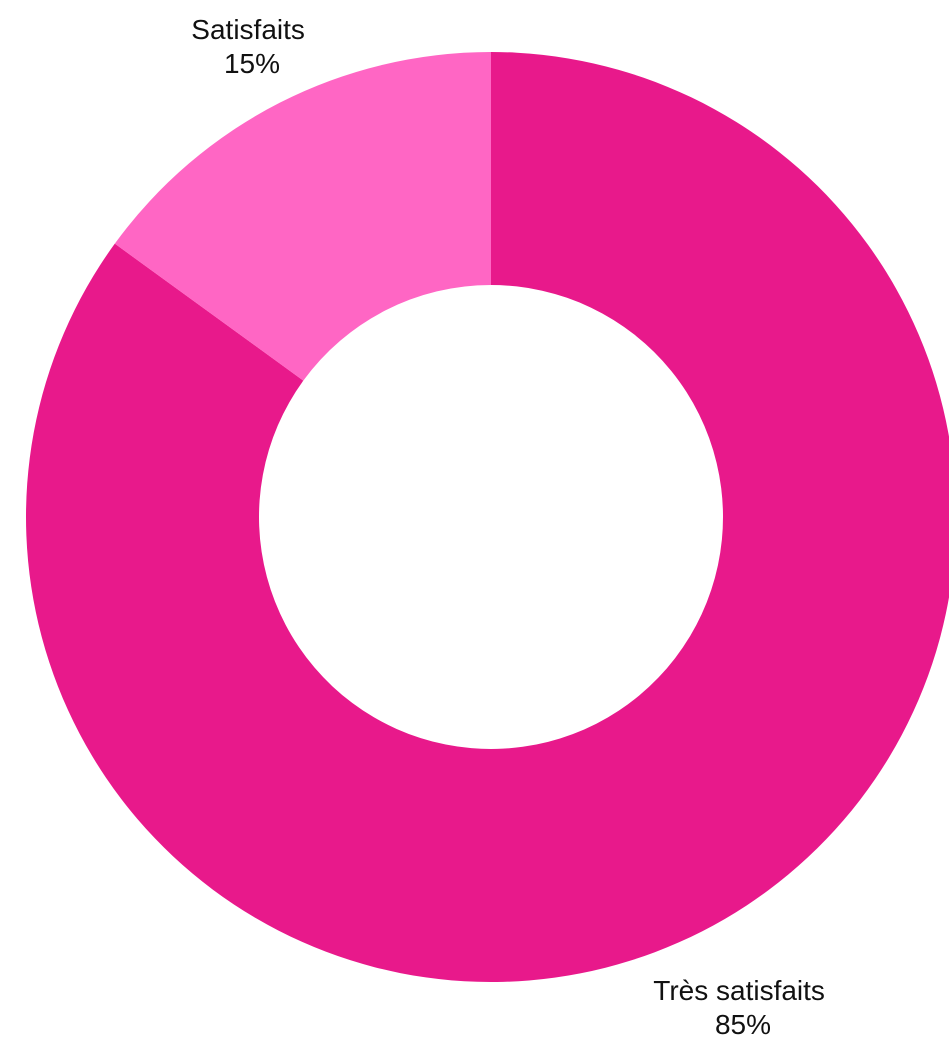 The image size is (949, 1051). I want to click on slice-name-satisfaits: Satisfaits, so click(248, 29).